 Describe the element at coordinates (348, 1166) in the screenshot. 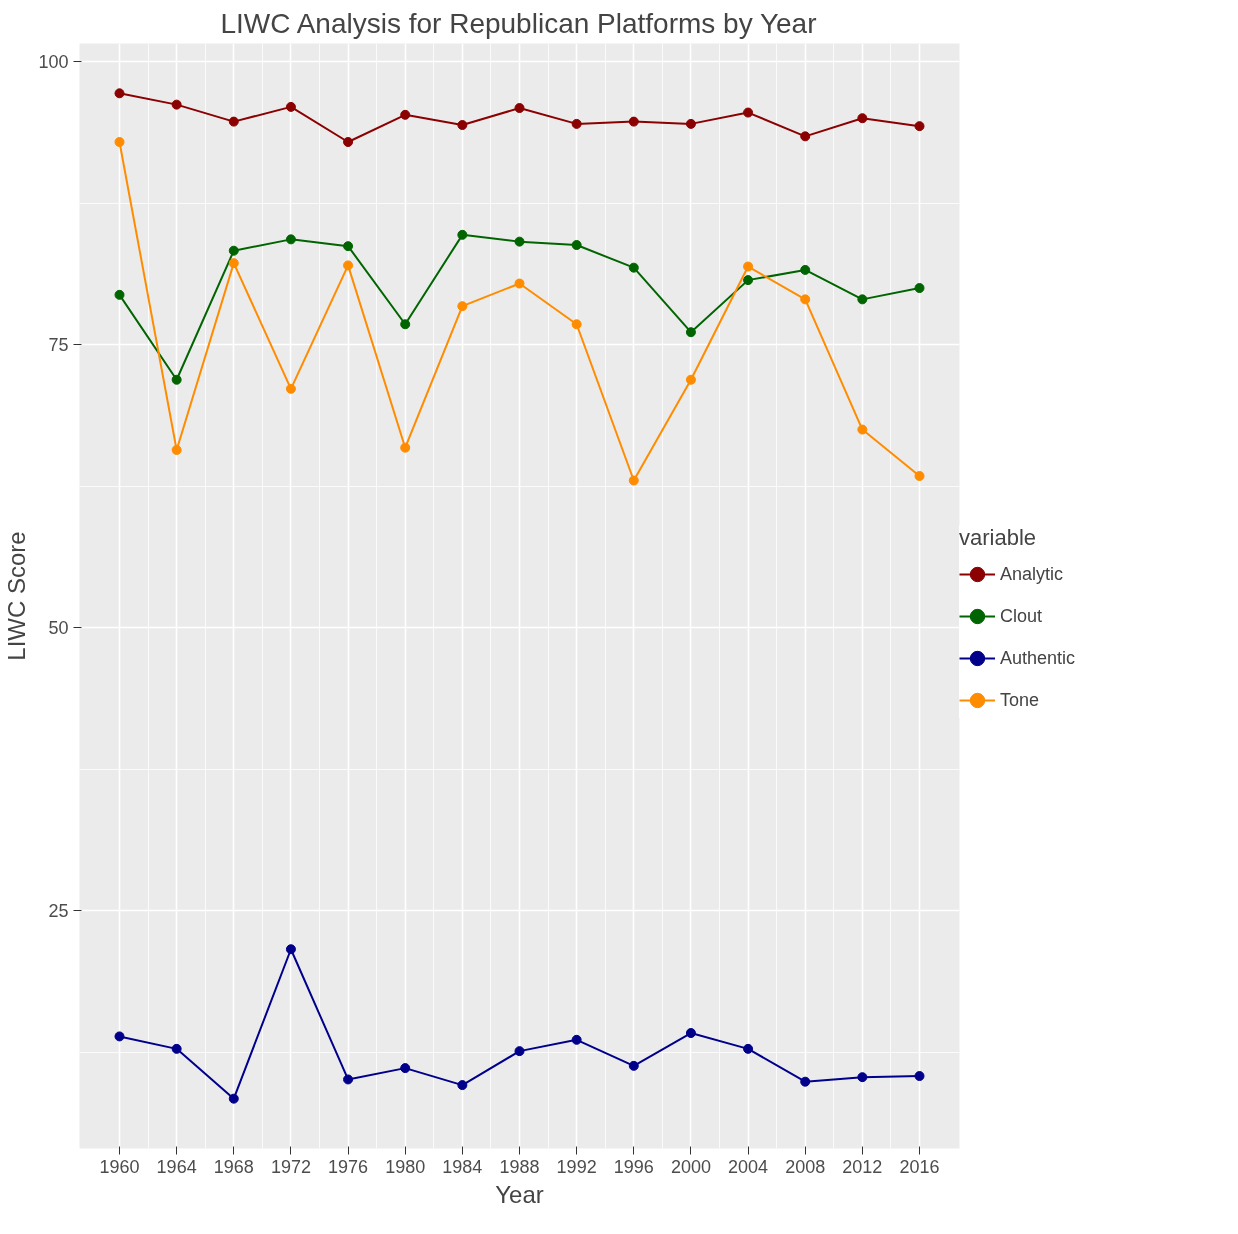

I see `x-tick-label: 1976` at that location.